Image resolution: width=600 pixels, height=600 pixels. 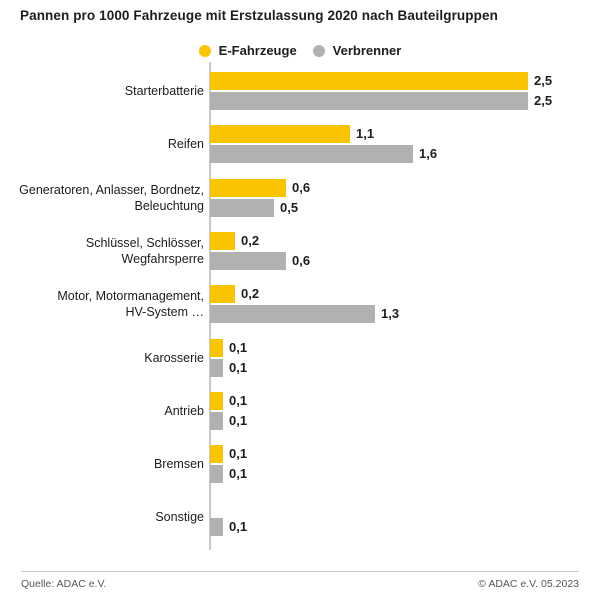 What do you see at coordinates (178, 464) in the screenshot?
I see `category-label: Bremsen` at bounding box center [178, 464].